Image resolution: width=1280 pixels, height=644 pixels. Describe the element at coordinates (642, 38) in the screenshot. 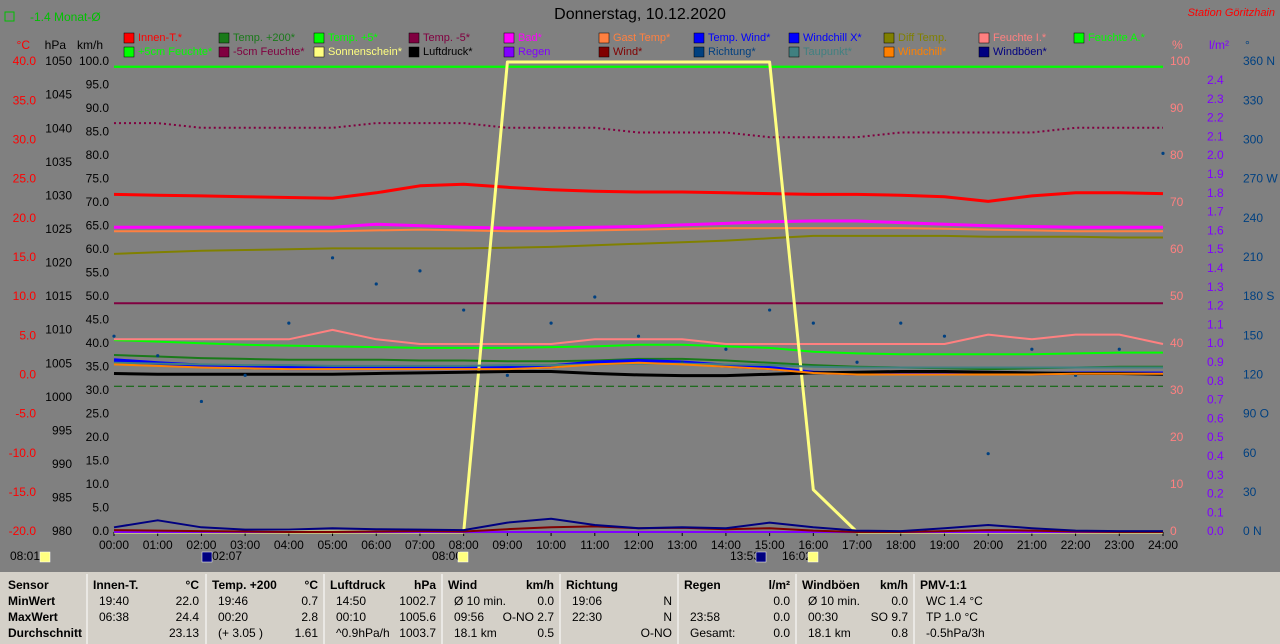

I see `legend-label: Gast Temp*` at that location.